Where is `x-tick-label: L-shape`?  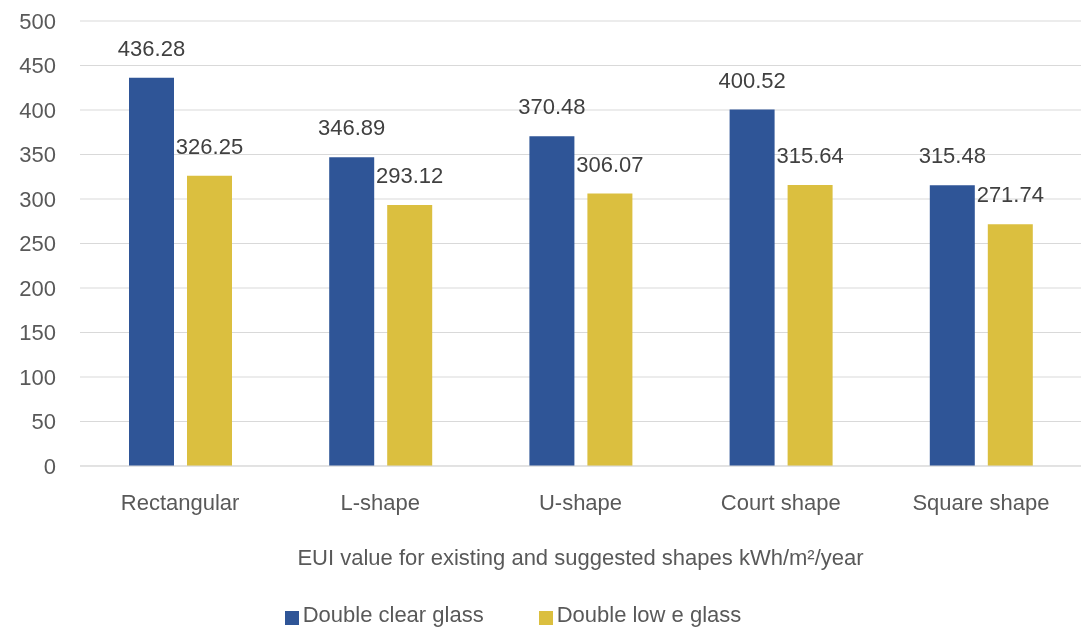
x-tick-label: L-shape is located at coordinates (380, 502).